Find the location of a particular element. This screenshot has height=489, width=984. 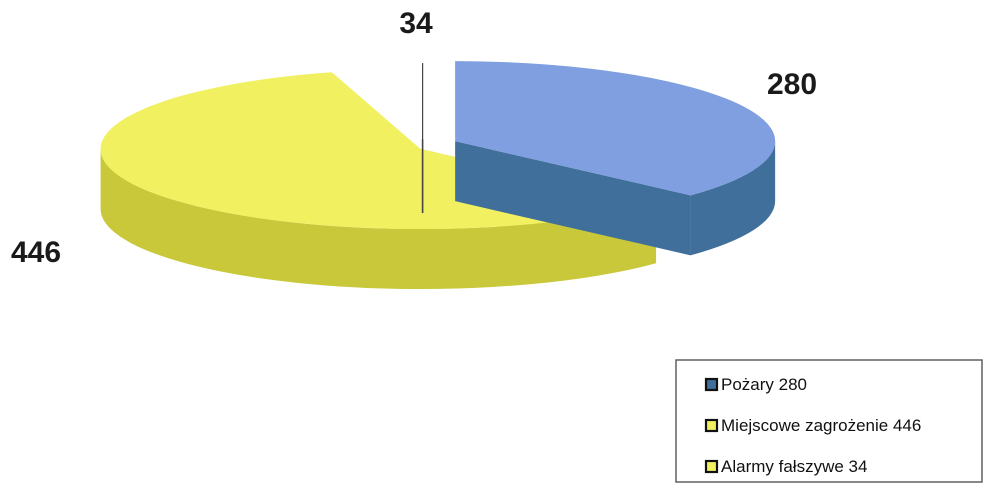

legend-label-pozary: Pożary 280 is located at coordinates (764, 384).